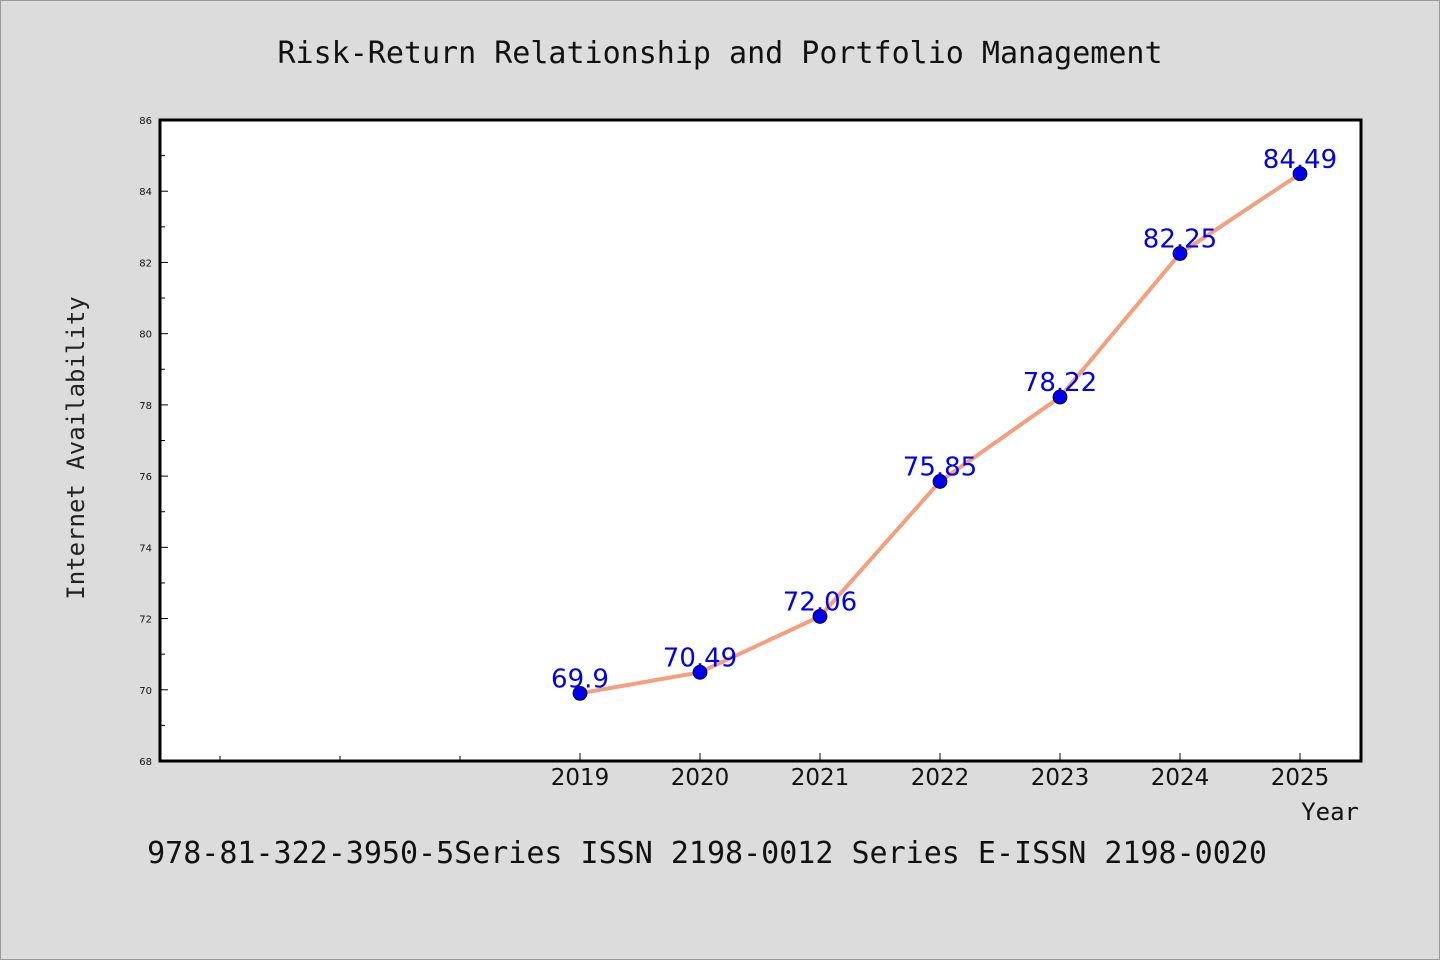  I want to click on x-tick-label: 2025, so click(1300, 778).